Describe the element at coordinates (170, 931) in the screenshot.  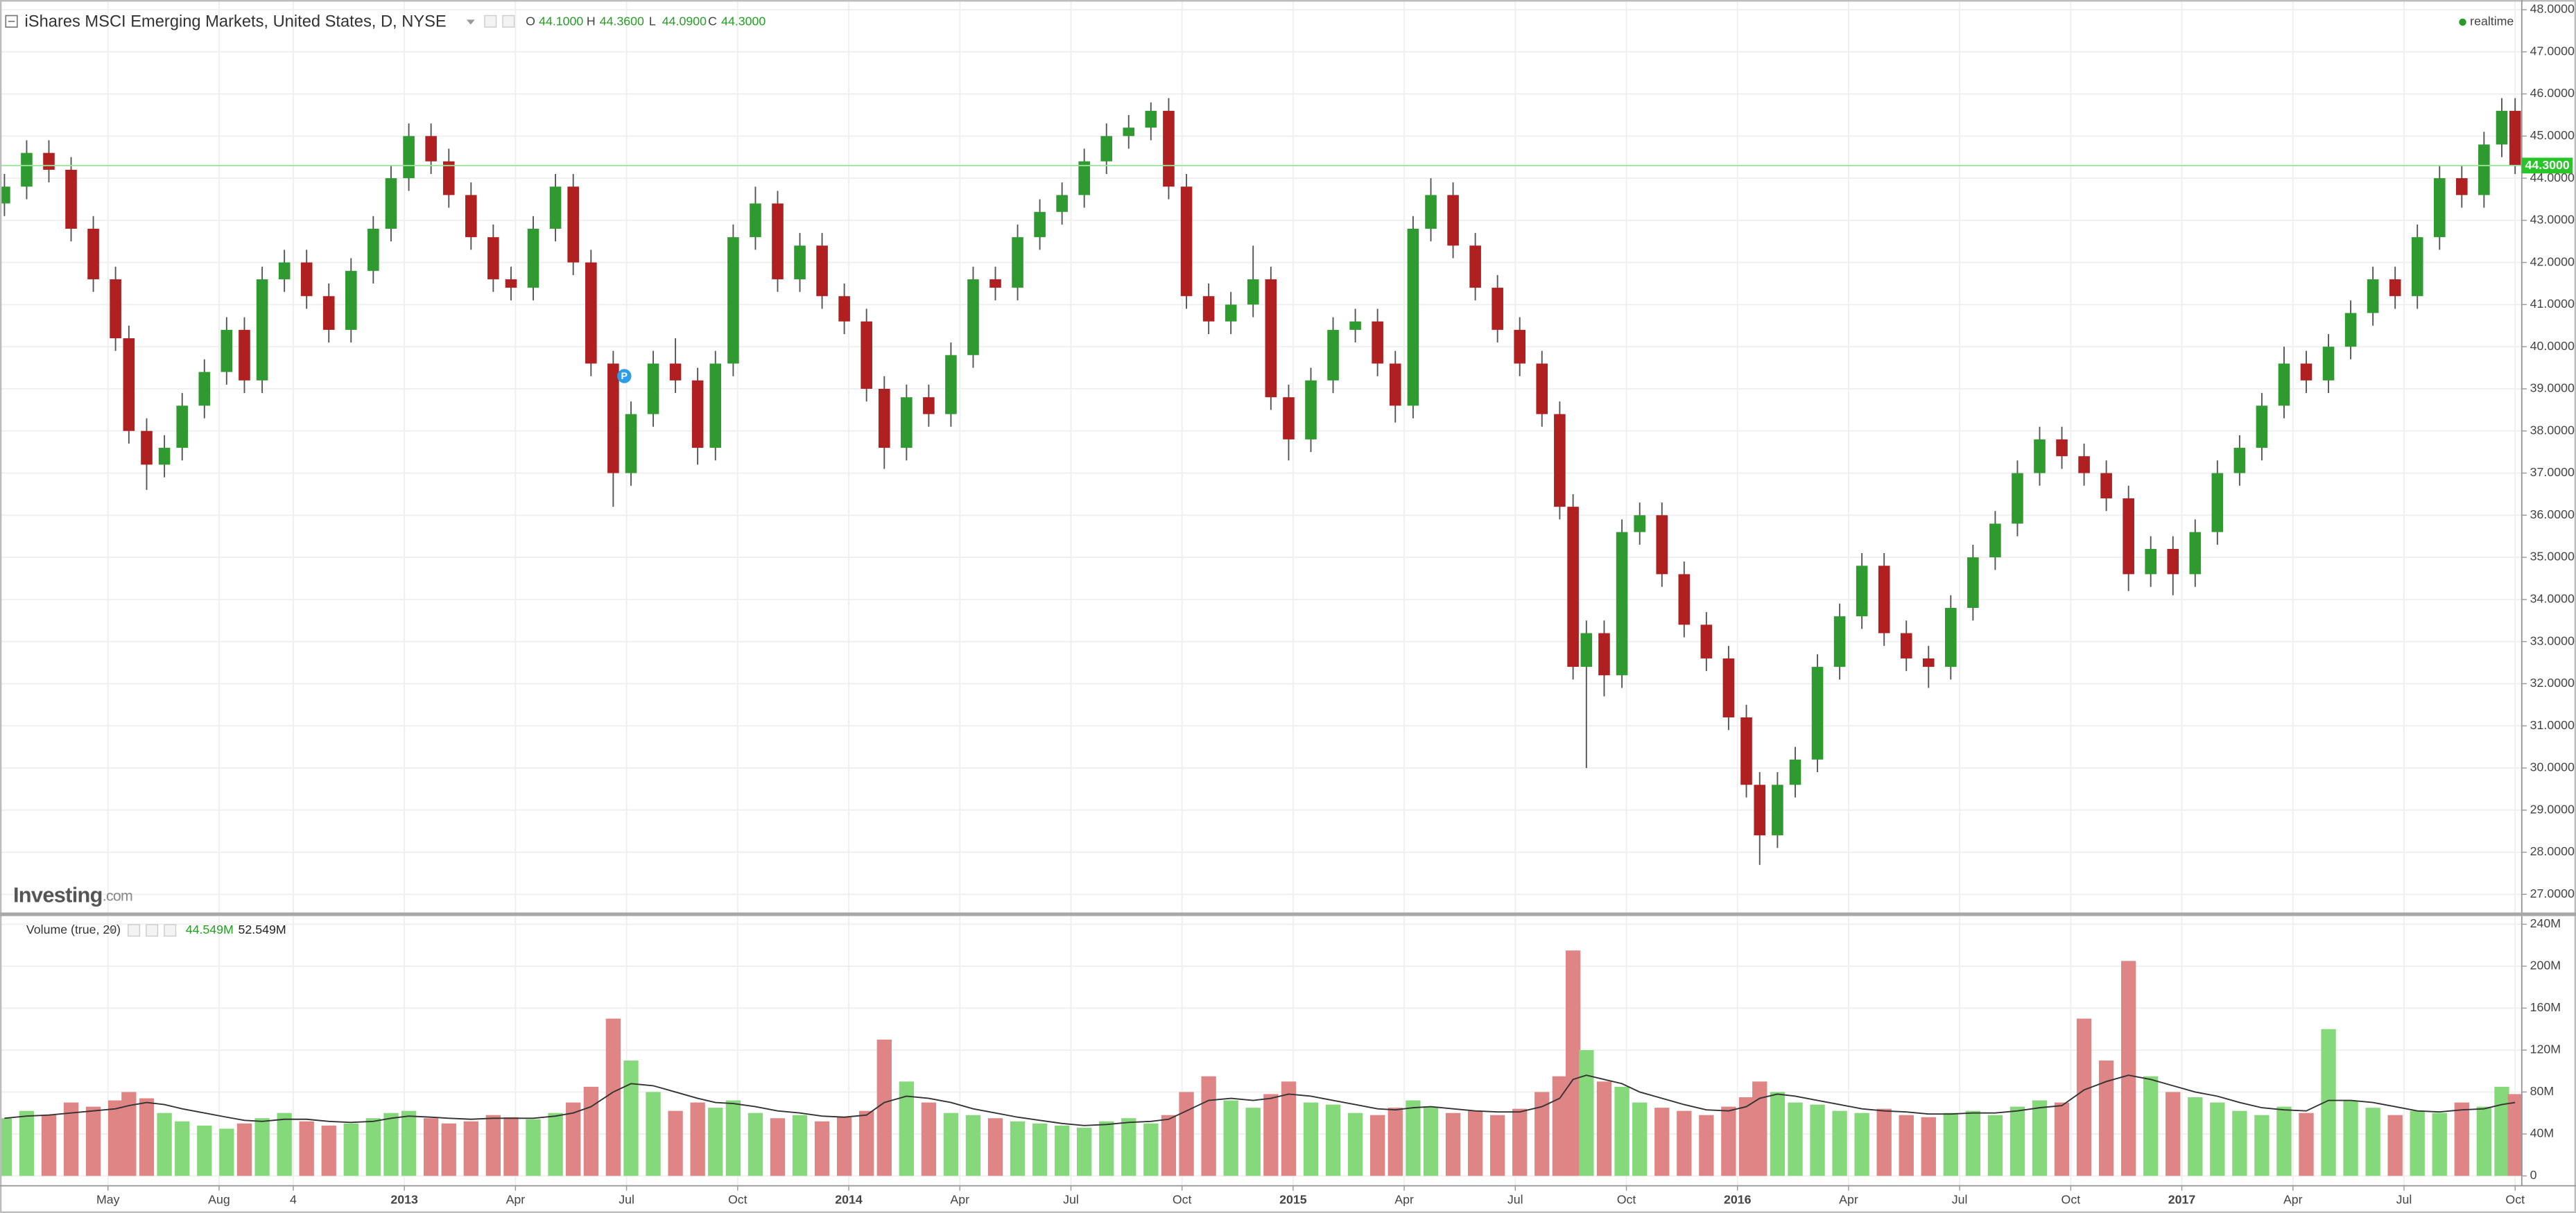
I see `close-button` at that location.